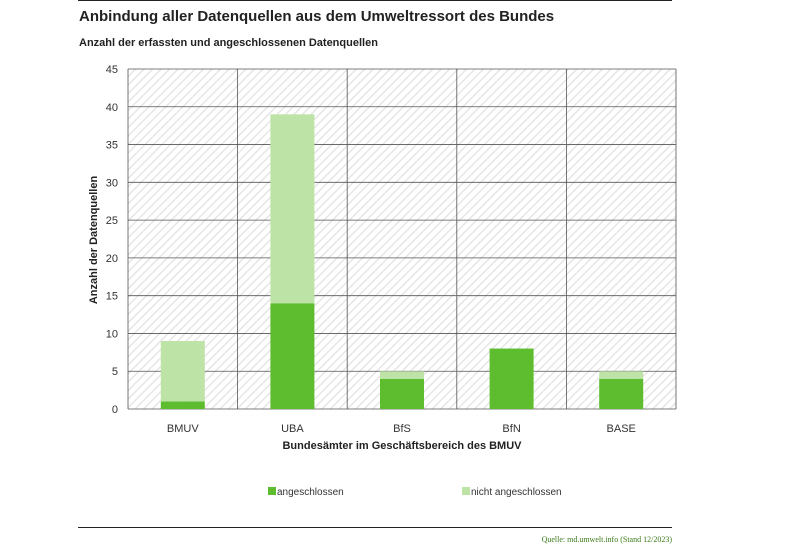  What do you see at coordinates (112, 146) in the screenshot?
I see `y-tick-label: 35` at bounding box center [112, 146].